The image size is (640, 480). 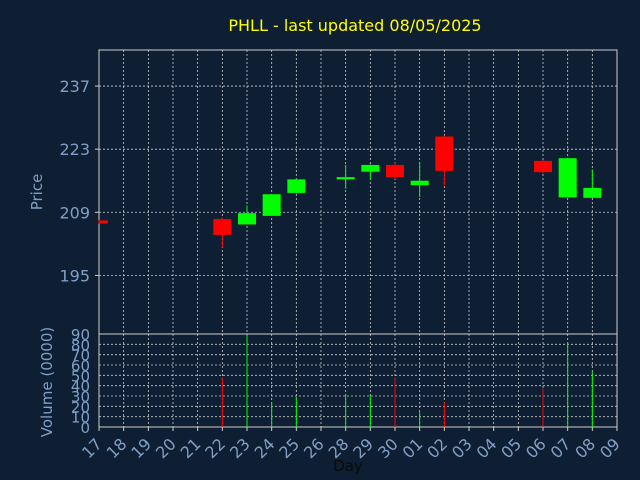 What do you see at coordinates (215, 448) in the screenshot?
I see `x-tick-label: 22` at bounding box center [215, 448].